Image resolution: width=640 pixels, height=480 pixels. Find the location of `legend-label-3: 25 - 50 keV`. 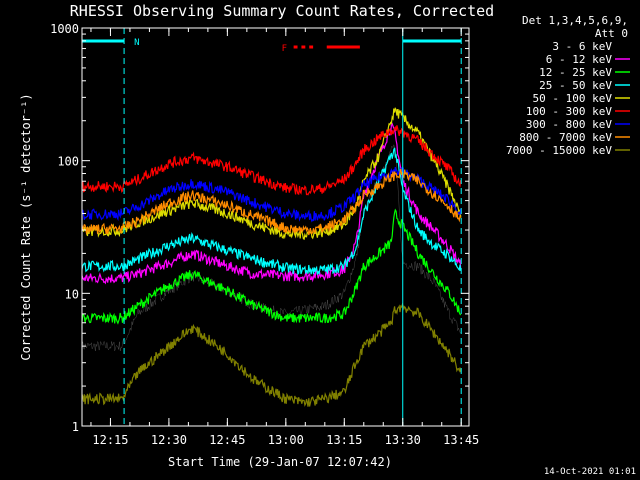

legend-label-3: 25 - 50 keV is located at coordinates (575, 85).